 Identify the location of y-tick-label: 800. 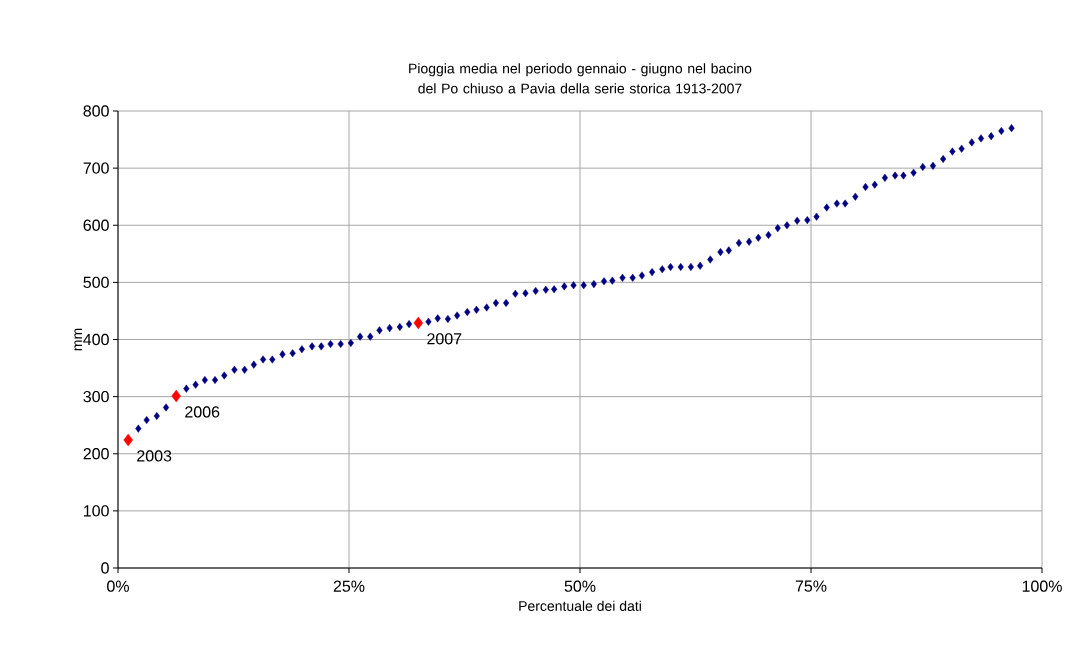
(96, 111).